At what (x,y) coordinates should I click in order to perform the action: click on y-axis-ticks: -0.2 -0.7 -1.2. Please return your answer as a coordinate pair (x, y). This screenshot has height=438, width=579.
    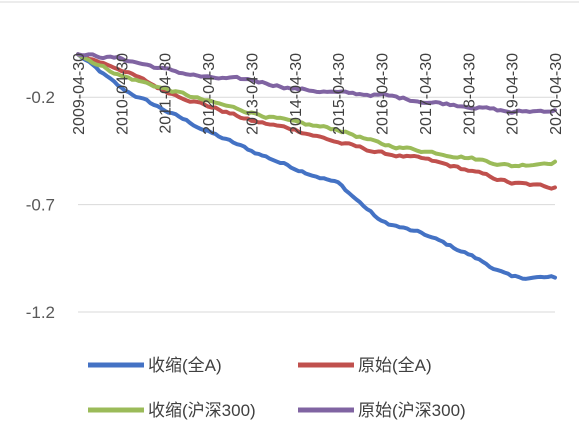
    Looking at the image, I should click on (40, 205).